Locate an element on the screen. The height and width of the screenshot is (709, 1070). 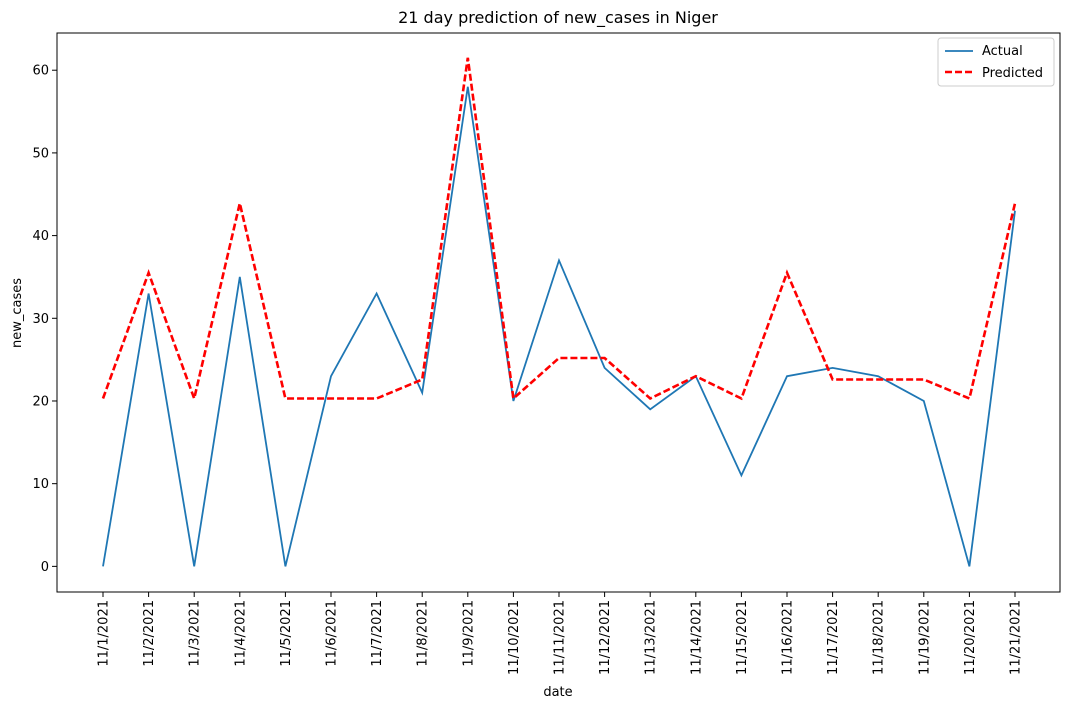
x-tick-label: 11/8/2021 is located at coordinates (423, 633).